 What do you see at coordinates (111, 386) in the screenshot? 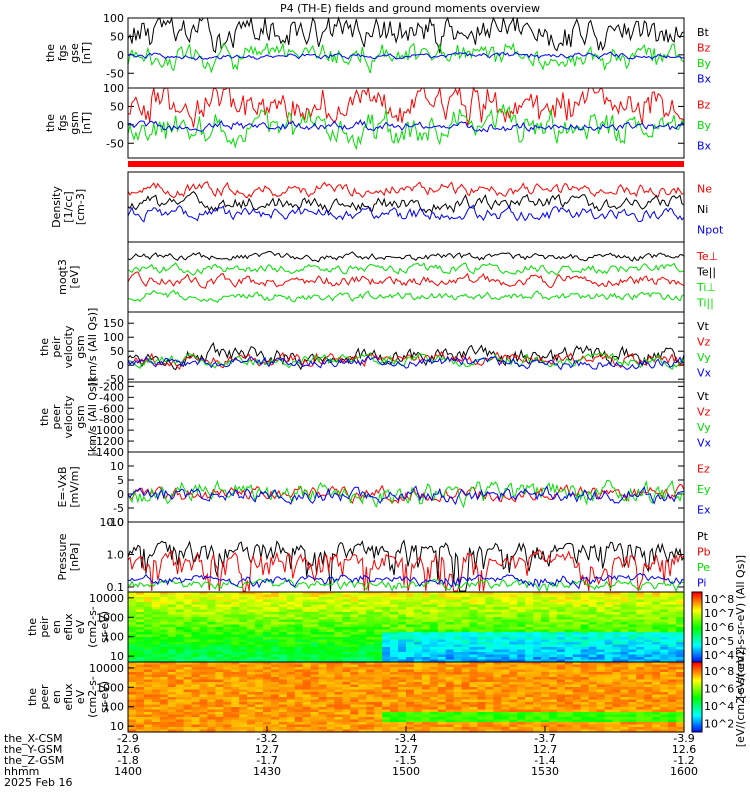
I see `ytick-label: -200` at bounding box center [111, 386].